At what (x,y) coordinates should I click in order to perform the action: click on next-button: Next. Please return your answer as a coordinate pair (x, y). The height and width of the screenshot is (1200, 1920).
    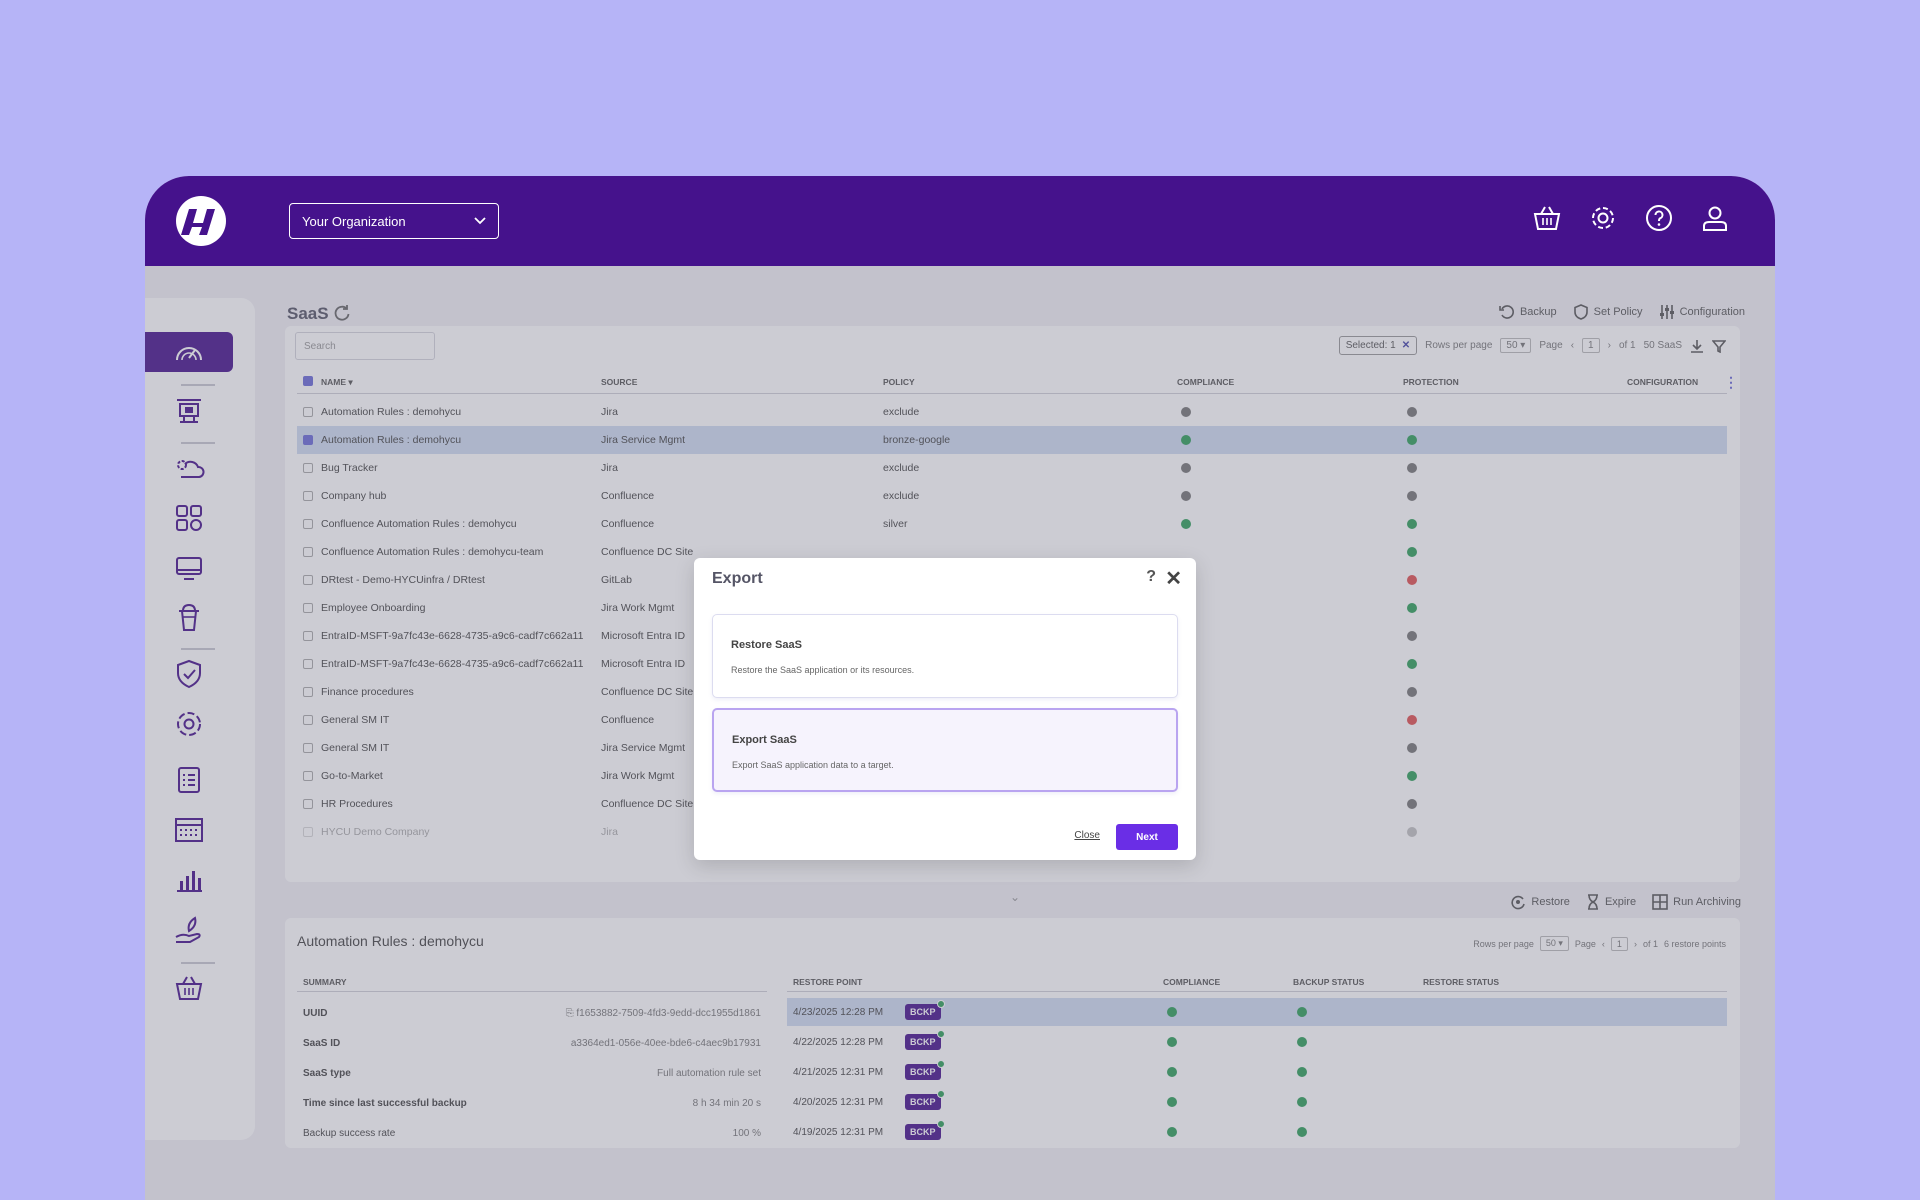
    Looking at the image, I should click on (1147, 837).